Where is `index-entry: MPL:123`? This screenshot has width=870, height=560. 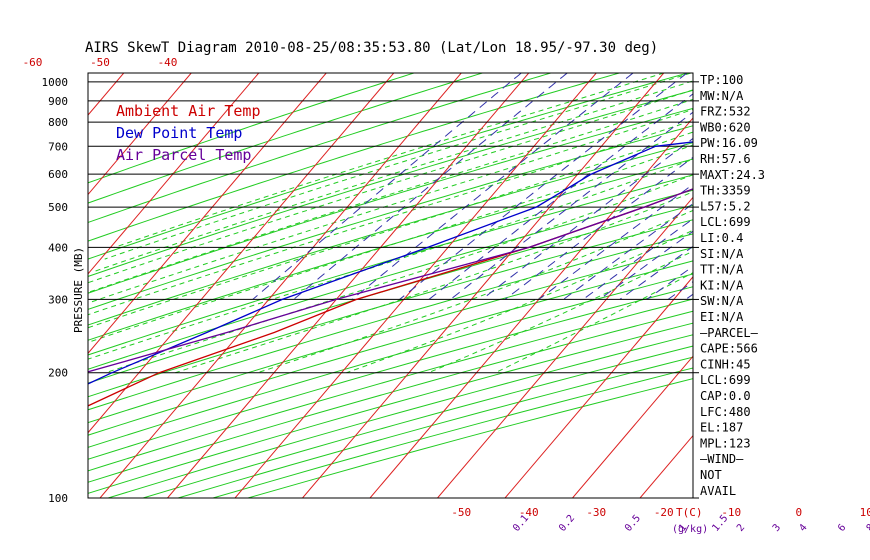
index-entry: MPL:123 is located at coordinates (725, 443).